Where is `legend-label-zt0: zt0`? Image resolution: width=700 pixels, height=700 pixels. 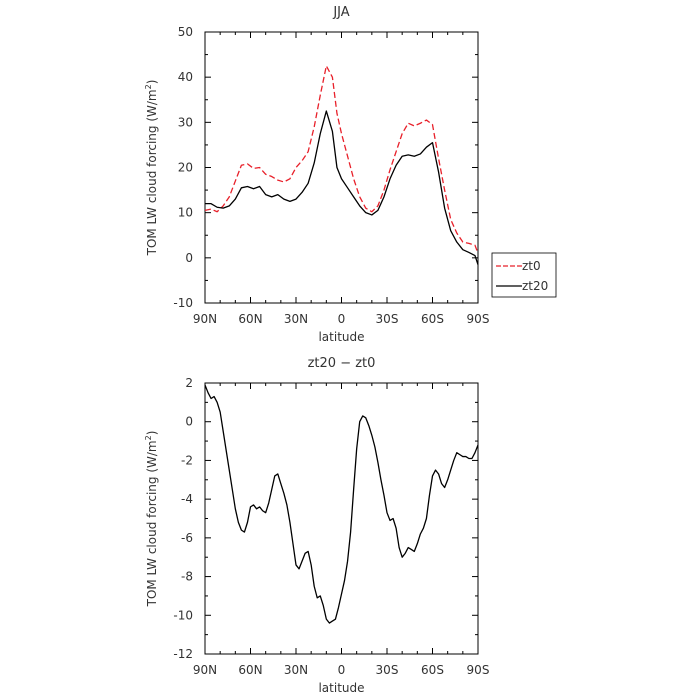 legend-label-zt0: zt0 is located at coordinates (531, 266).